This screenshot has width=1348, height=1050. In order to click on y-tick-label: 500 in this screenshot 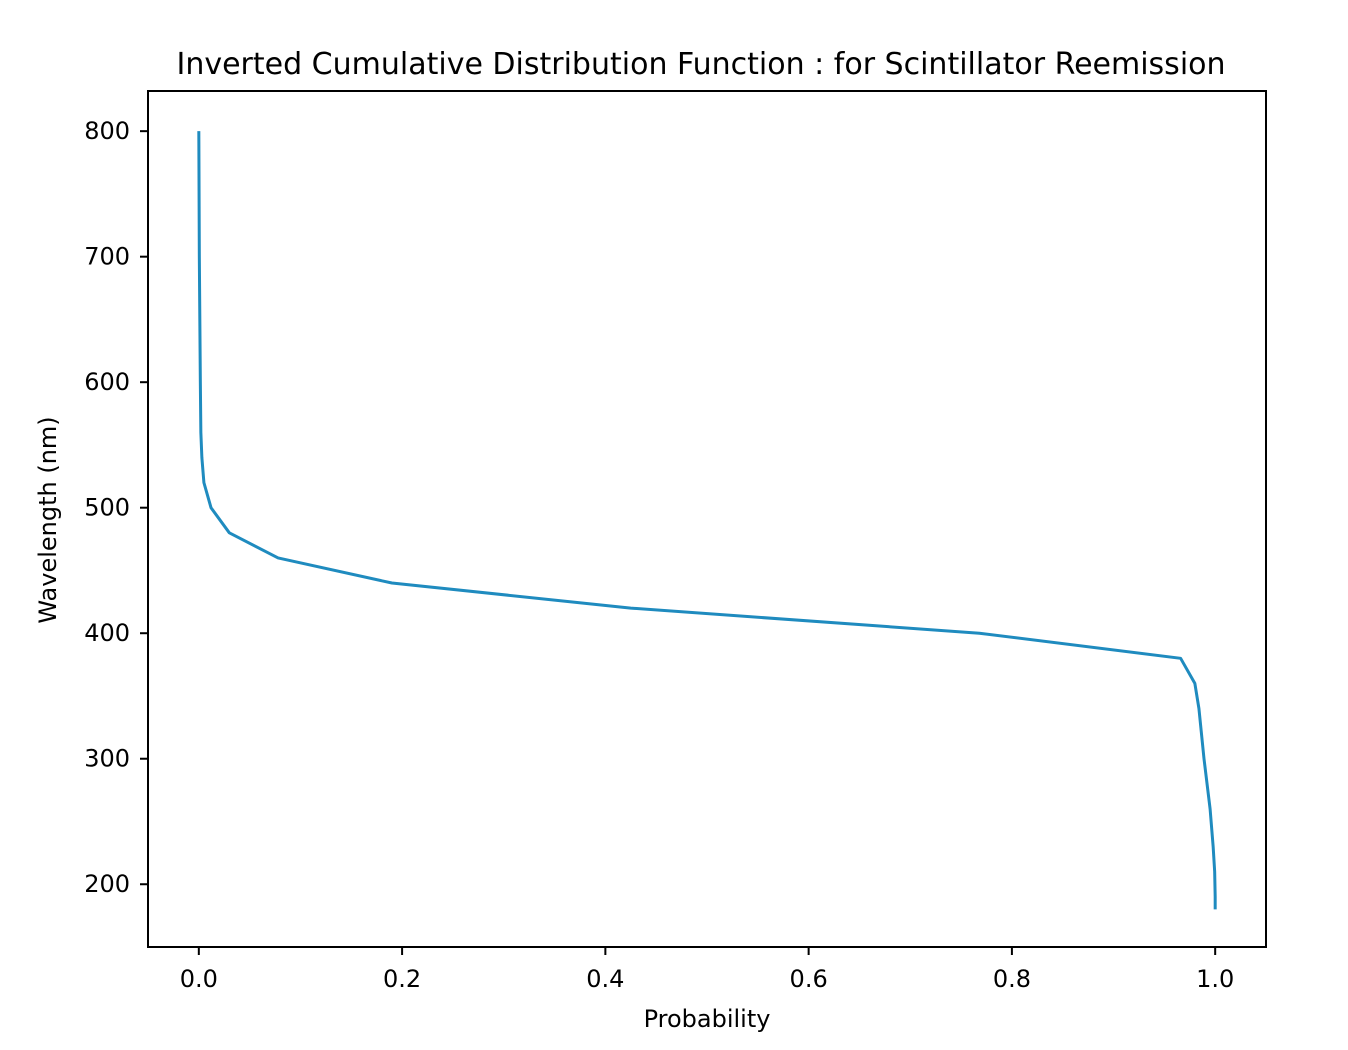, I will do `click(107, 508)`.